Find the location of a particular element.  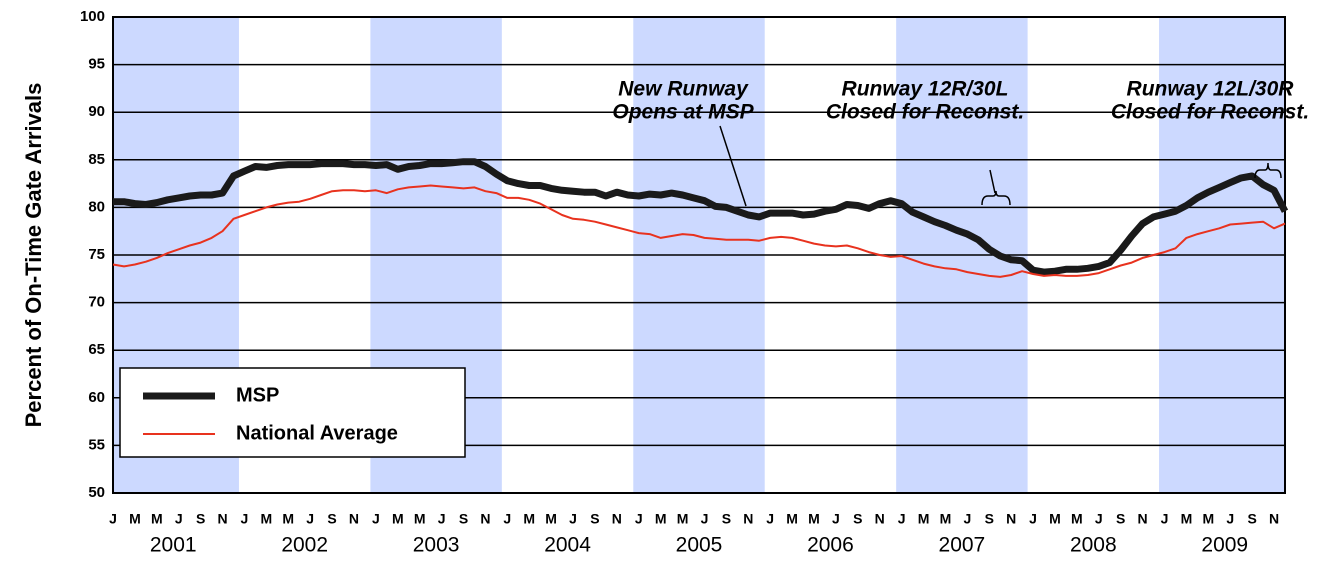

year-label: 2006 is located at coordinates (830, 545).